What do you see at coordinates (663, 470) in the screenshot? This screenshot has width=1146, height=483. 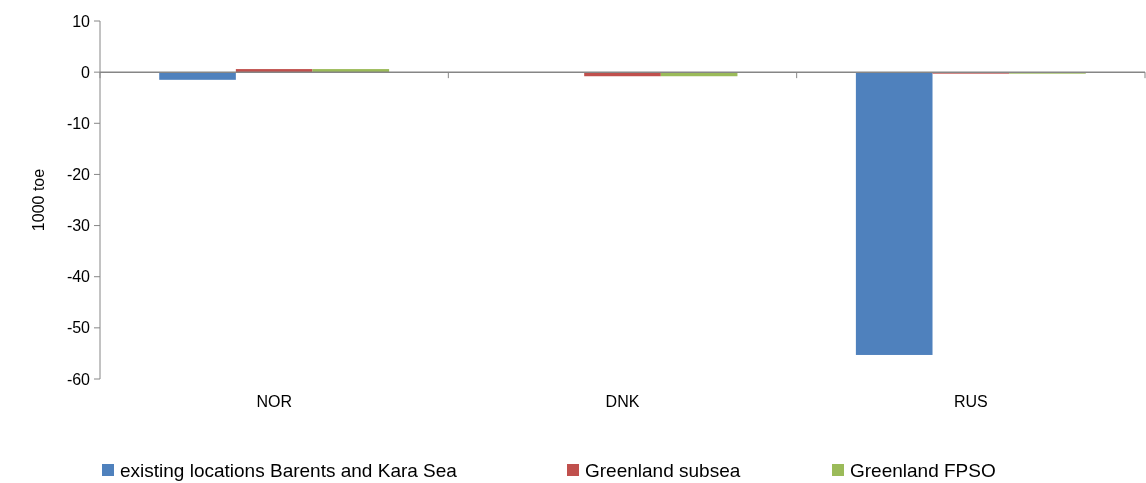 I see `legend-label: Greenland subsea` at bounding box center [663, 470].